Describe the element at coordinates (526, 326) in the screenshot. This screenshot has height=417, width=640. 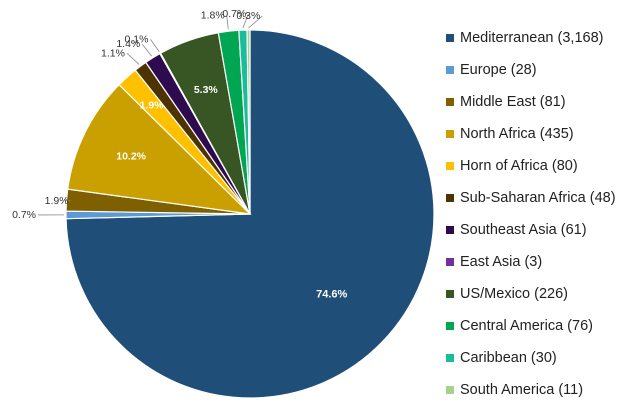
I see `legend-label: Central America (76)` at that location.